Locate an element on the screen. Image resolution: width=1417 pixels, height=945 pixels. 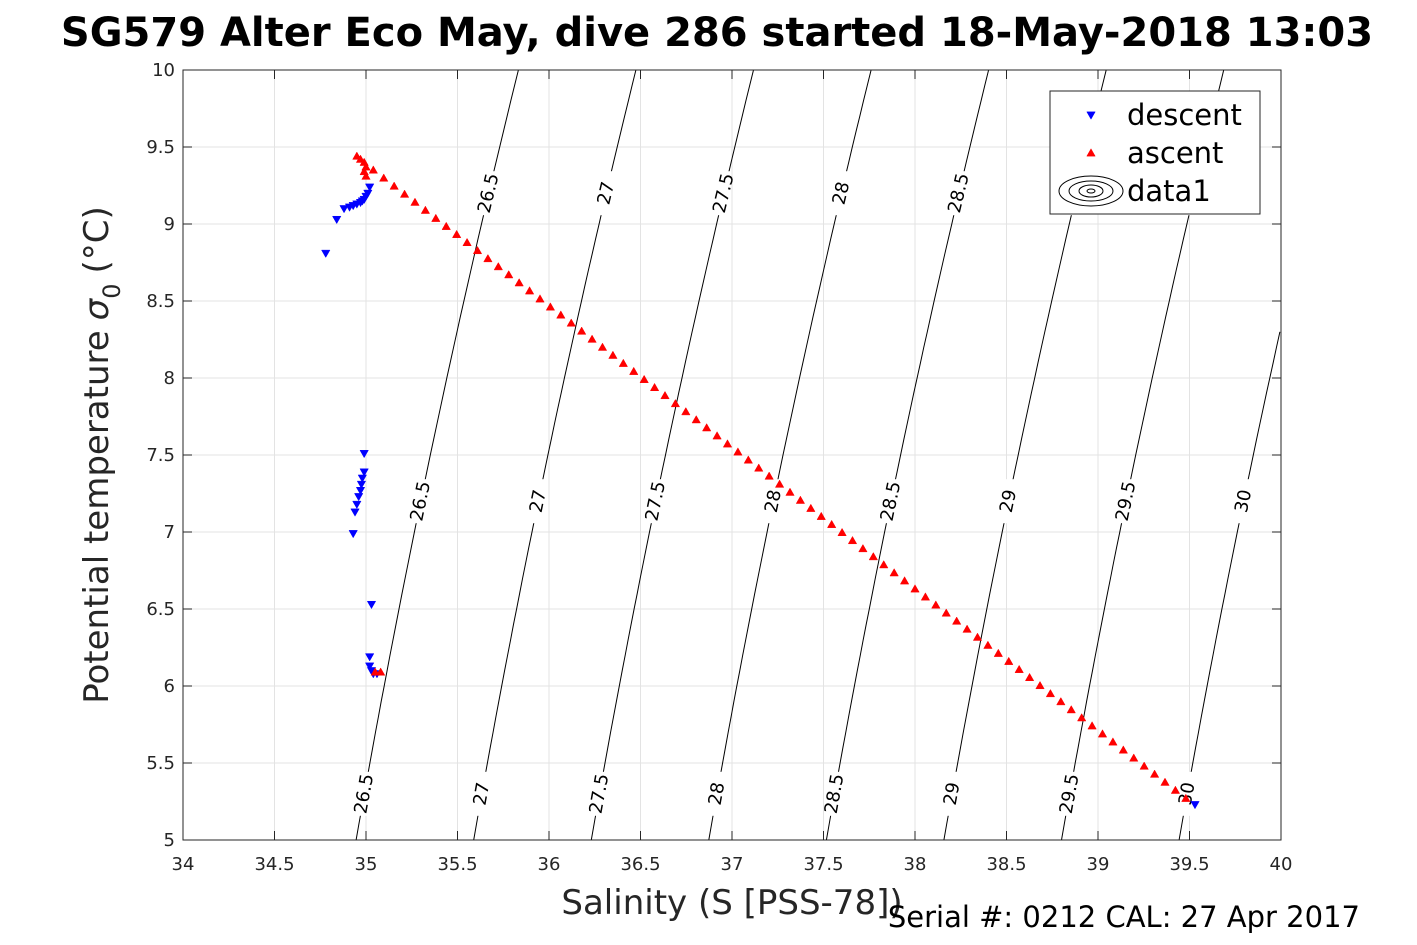
y-tick-label: 9 is located at coordinates (169, 224).